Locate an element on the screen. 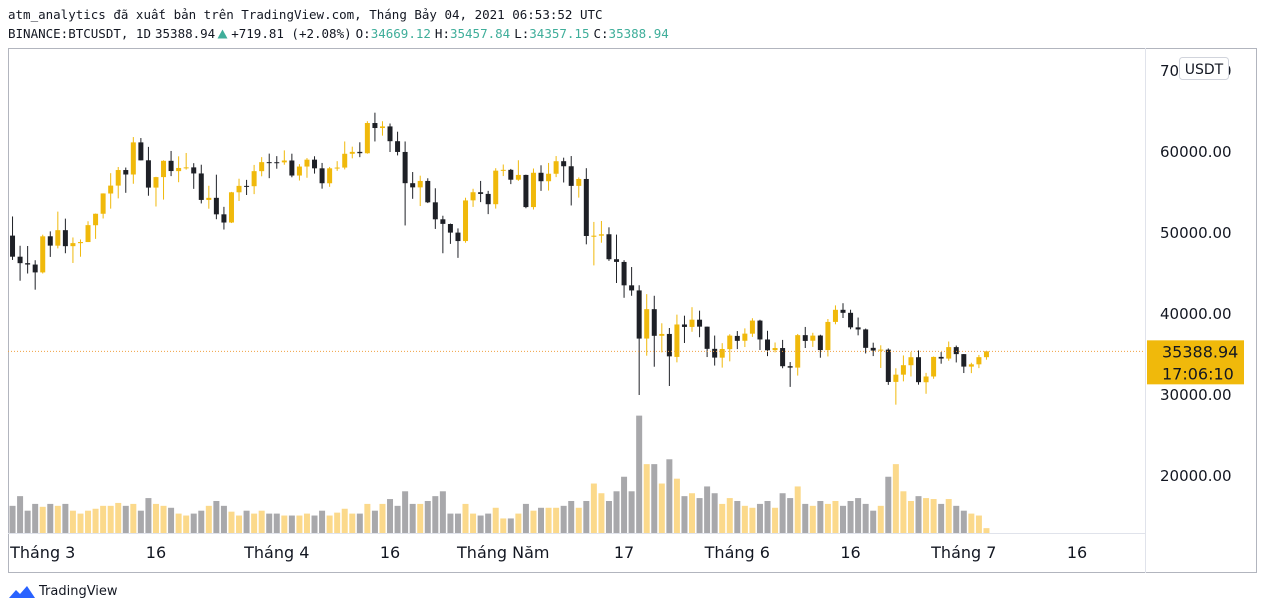 The image size is (1264, 613). currency-box is located at coordinates (1204, 68).